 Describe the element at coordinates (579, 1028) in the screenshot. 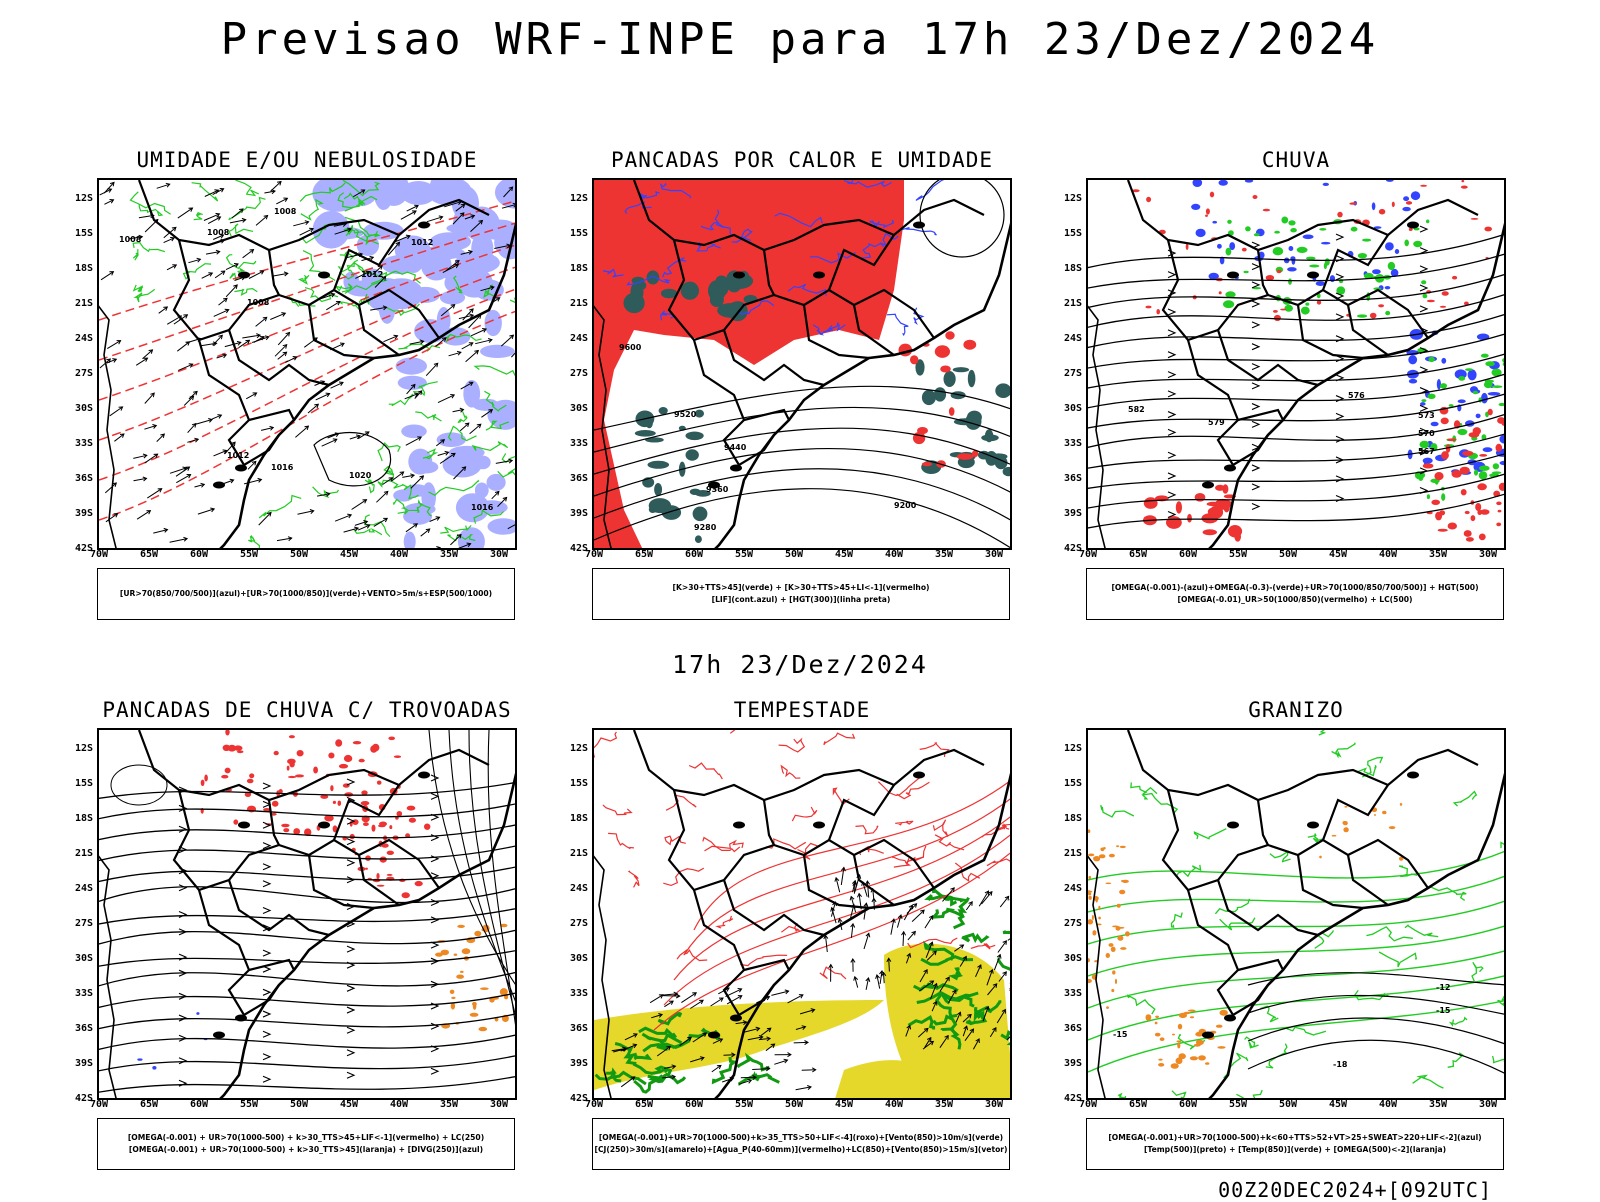

I see `latitude-tick-label: 36S` at that location.